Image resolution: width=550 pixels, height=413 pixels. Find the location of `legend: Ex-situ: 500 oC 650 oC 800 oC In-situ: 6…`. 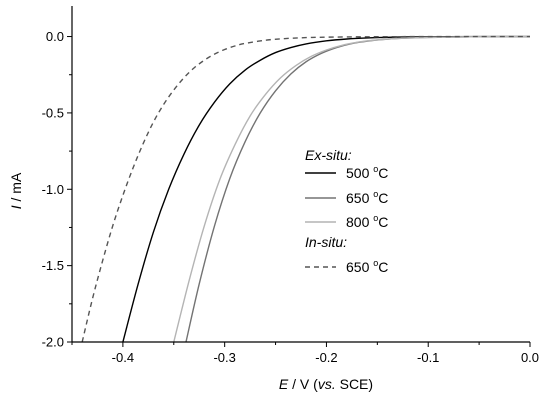

legend: Ex-situ: 500 oC 650 oC 800 oC In-situ: 6… is located at coordinates (346, 211).